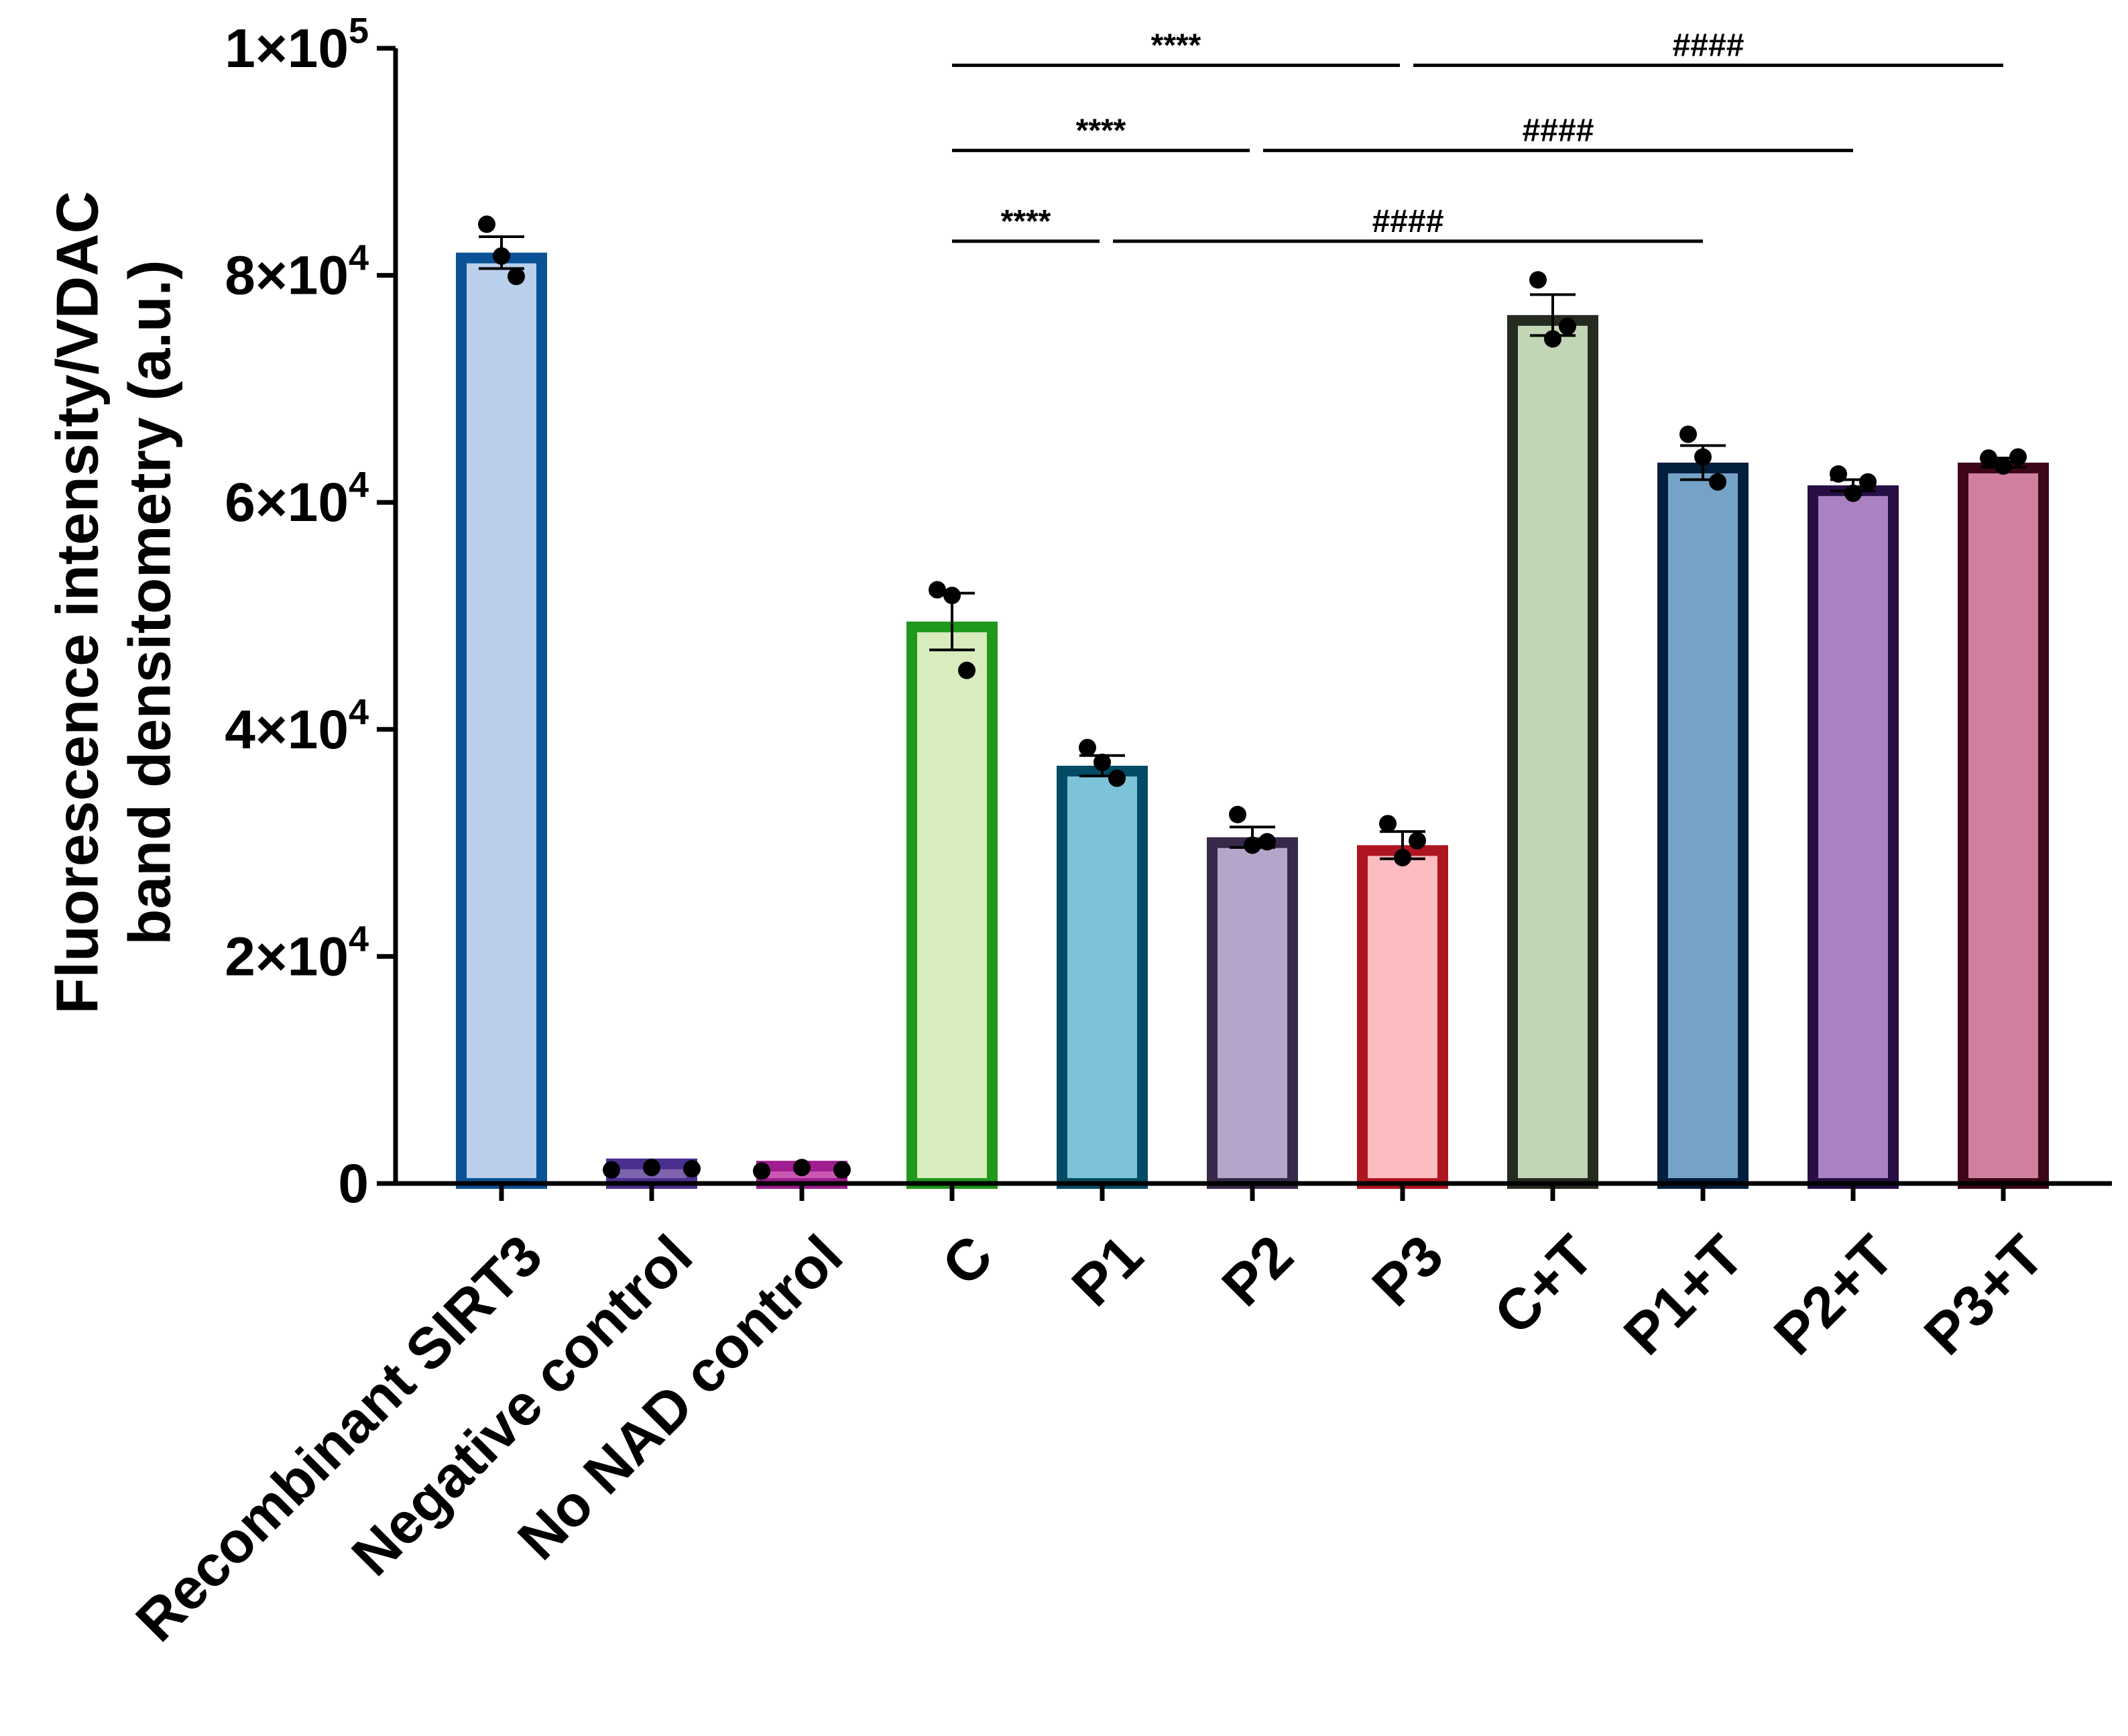 The width and height of the screenshot is (2128, 1736). Describe the element at coordinates (1684, 1295) in the screenshot. I see `x-tick-label: P1+T` at that location.